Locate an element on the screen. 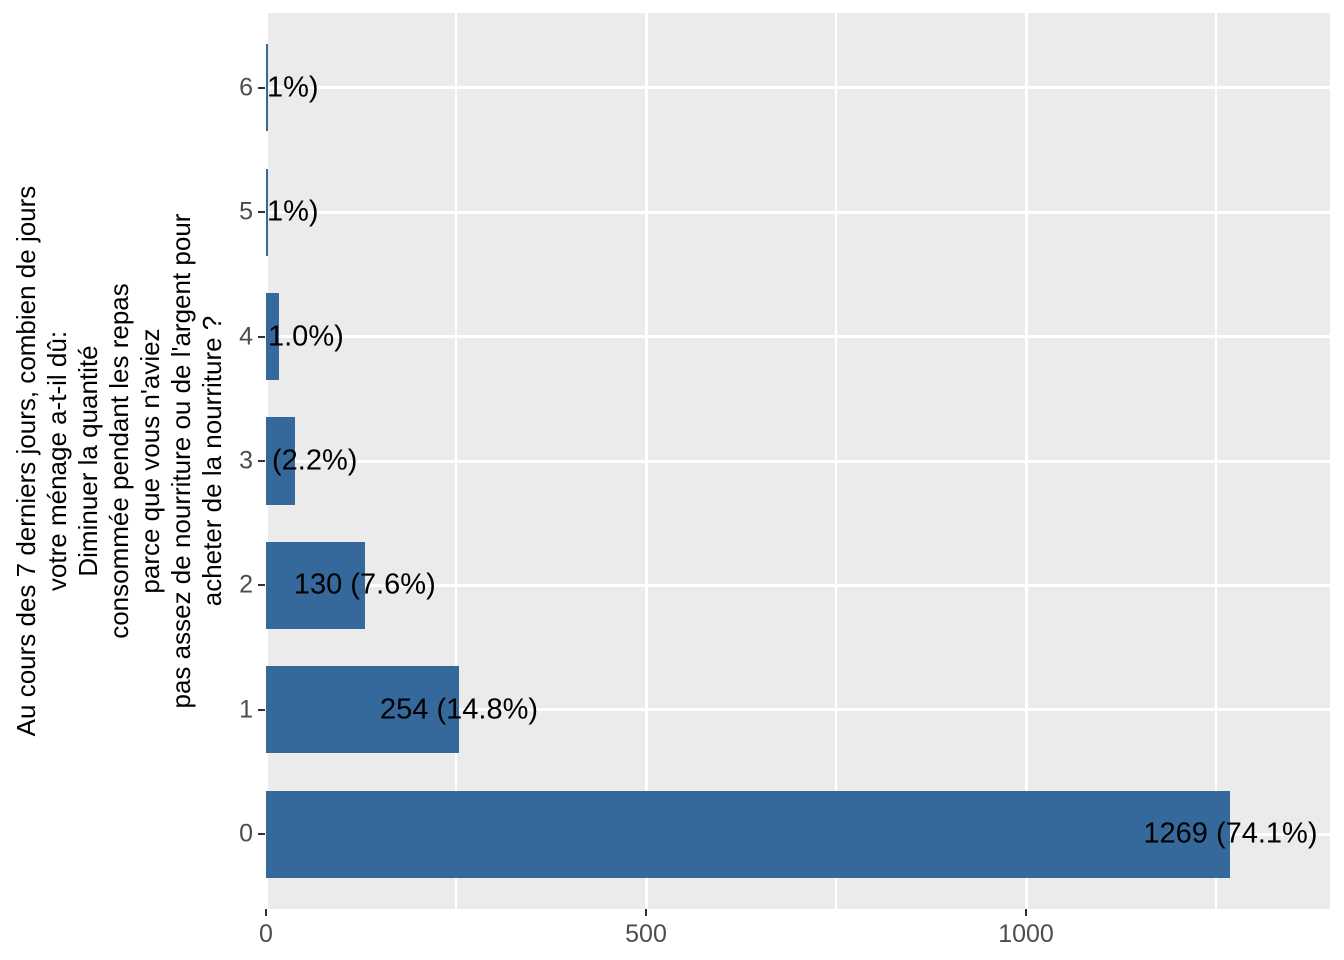  bar-value-label: (2.2%) is located at coordinates (315, 460).